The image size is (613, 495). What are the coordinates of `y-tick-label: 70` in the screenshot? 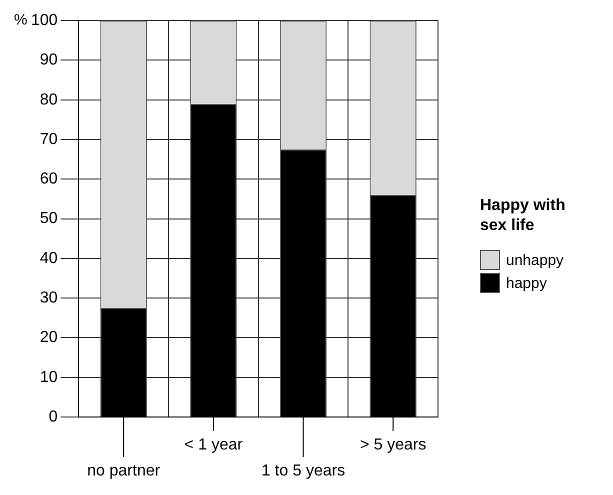 It's located at (49, 139).